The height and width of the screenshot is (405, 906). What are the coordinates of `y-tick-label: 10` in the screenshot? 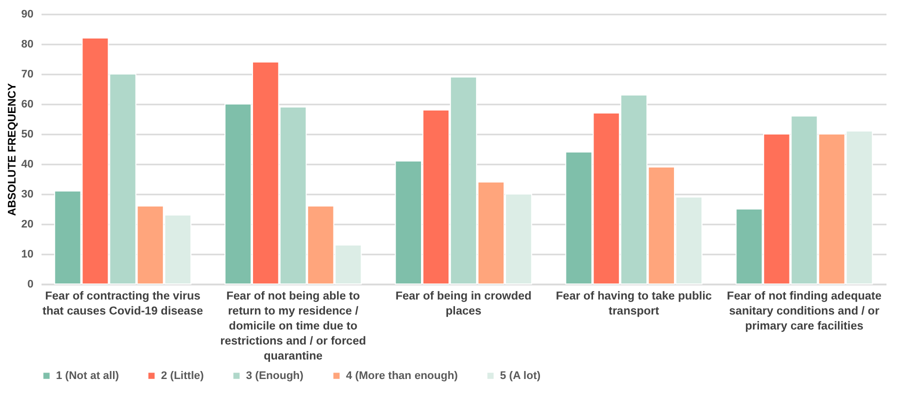 It's located at (27, 254).